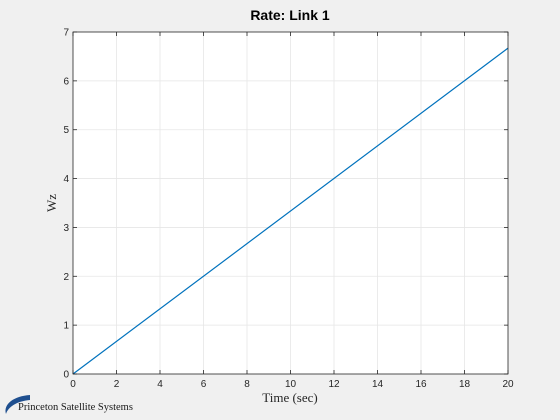 The height and width of the screenshot is (420, 560). Describe the element at coordinates (66, 228) in the screenshot. I see `y-tick-label: 3` at that location.